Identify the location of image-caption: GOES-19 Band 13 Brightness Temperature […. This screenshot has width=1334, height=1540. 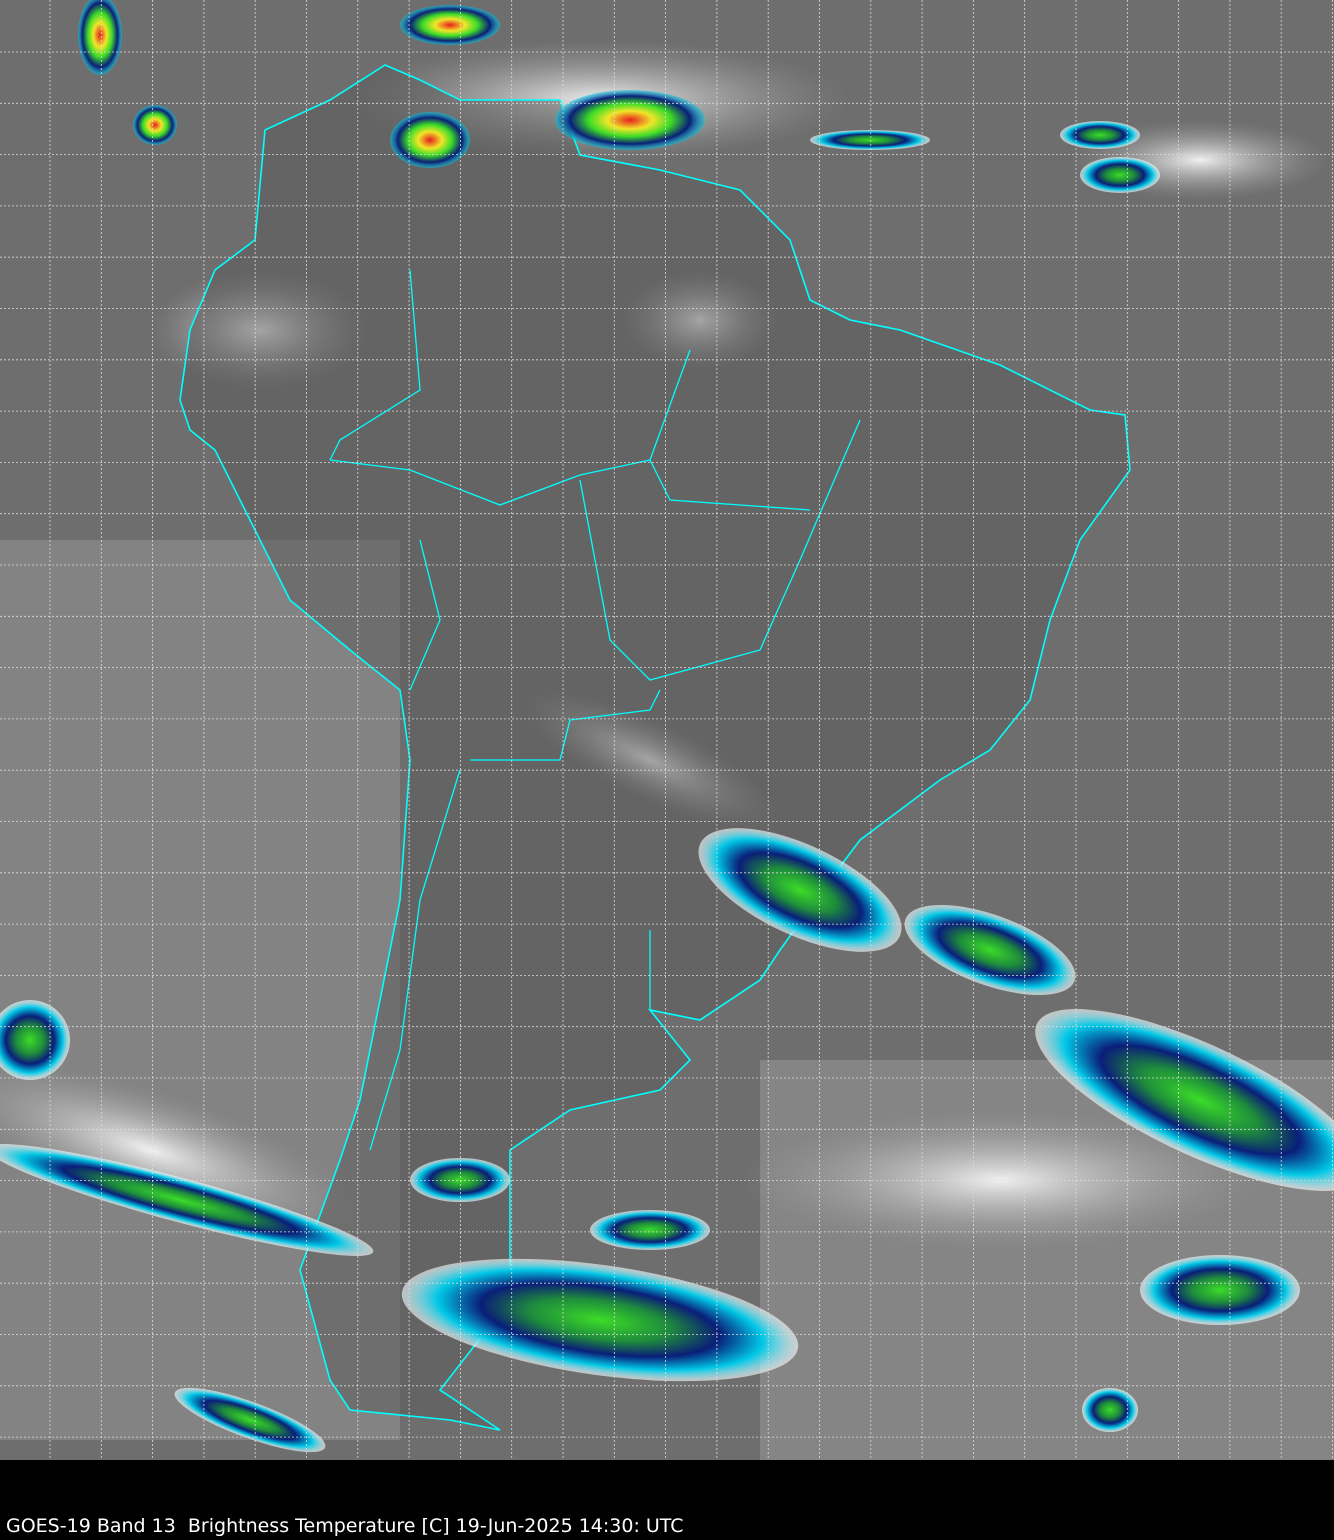
(345, 1526).